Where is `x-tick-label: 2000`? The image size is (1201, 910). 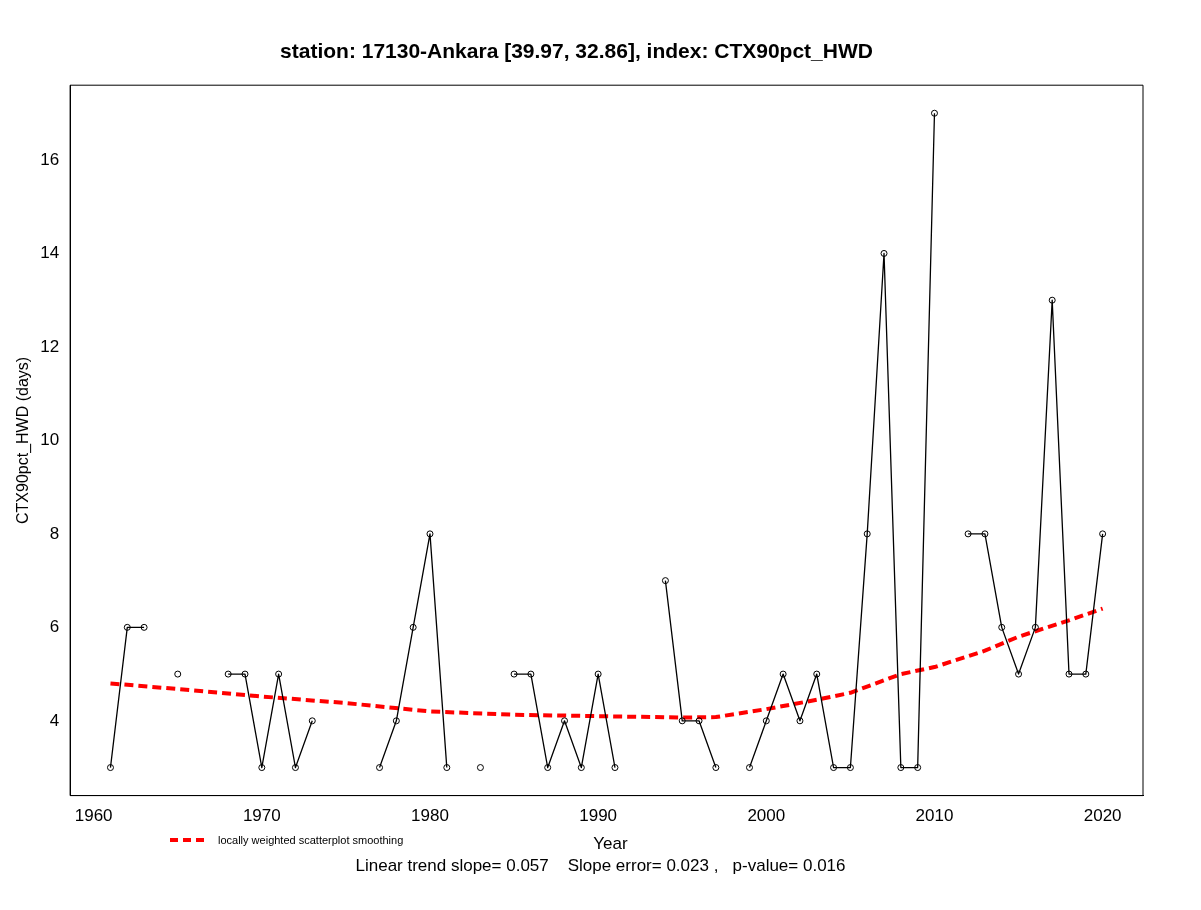 x-tick-label: 2000 is located at coordinates (766, 816).